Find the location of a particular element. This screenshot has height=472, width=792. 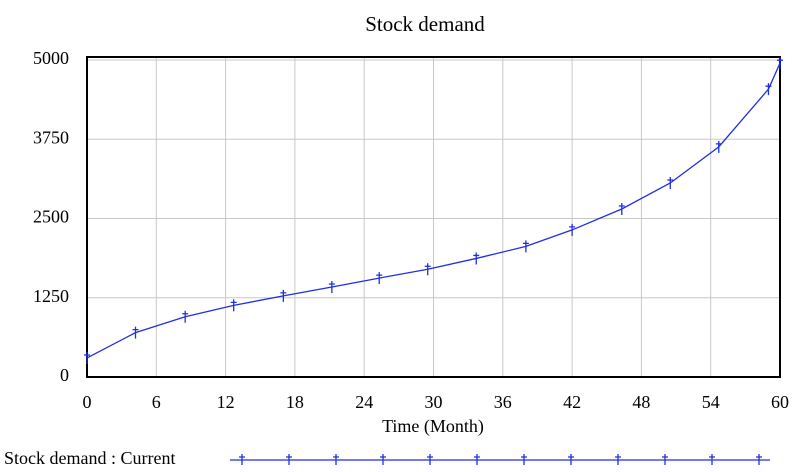

x-tick-label: 36 is located at coordinates (503, 402).